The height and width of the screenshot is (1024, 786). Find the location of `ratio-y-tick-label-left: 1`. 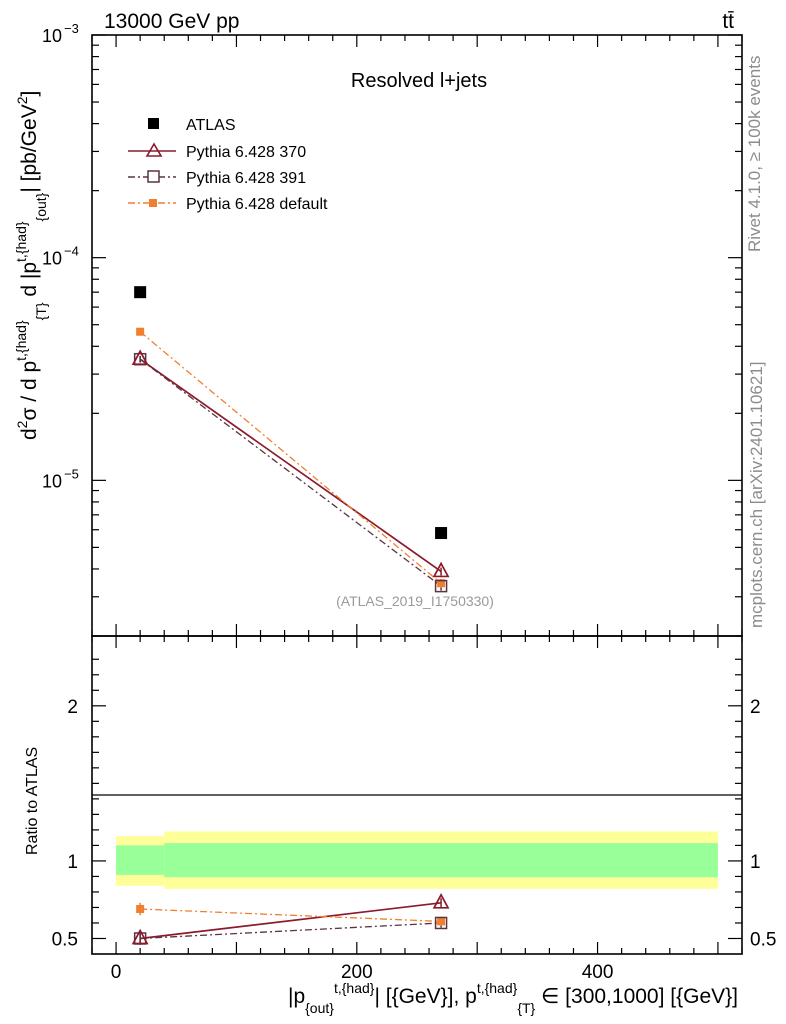

ratio-y-tick-label-left: 1 is located at coordinates (72, 862).